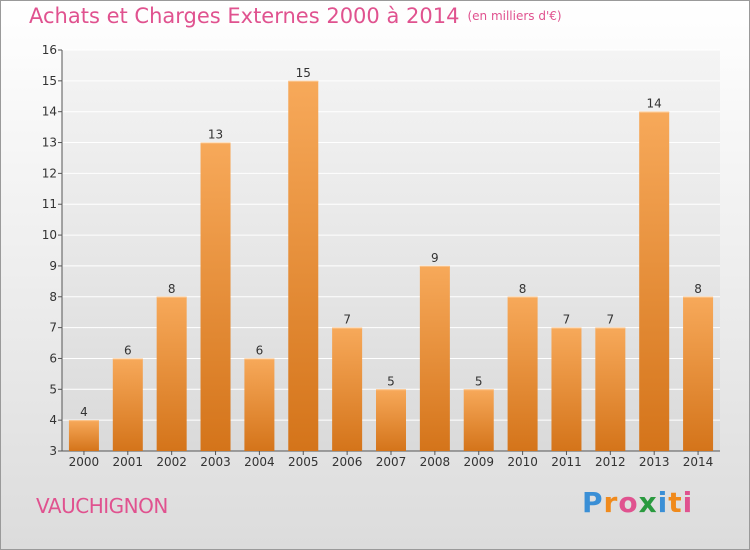 The image size is (750, 550). What do you see at coordinates (53, 389) in the screenshot?
I see `y-tick-label: 5` at bounding box center [53, 389].